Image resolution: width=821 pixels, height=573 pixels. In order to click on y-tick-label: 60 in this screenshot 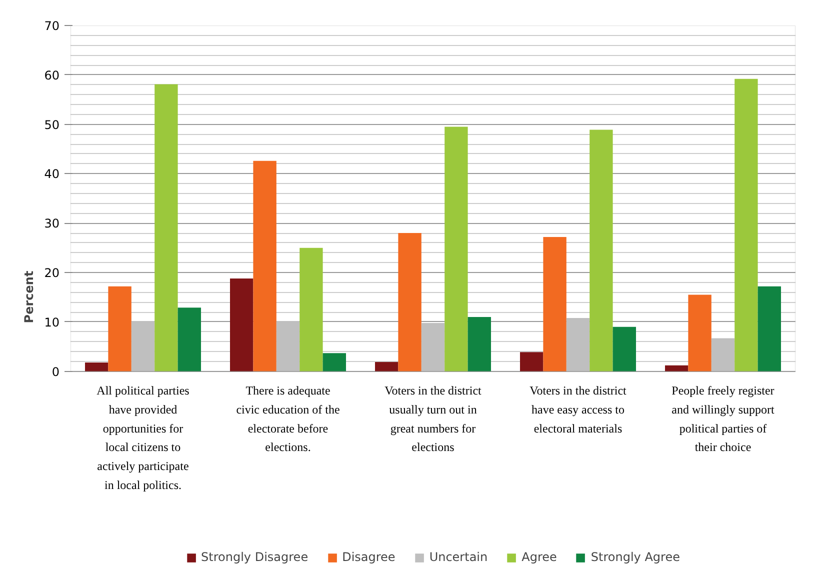, I will do `click(52, 75)`.